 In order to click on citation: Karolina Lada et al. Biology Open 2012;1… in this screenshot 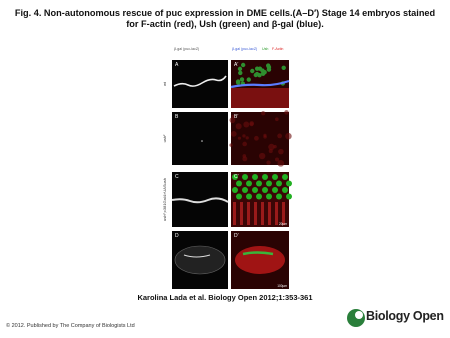, I will do `click(225, 297)`.